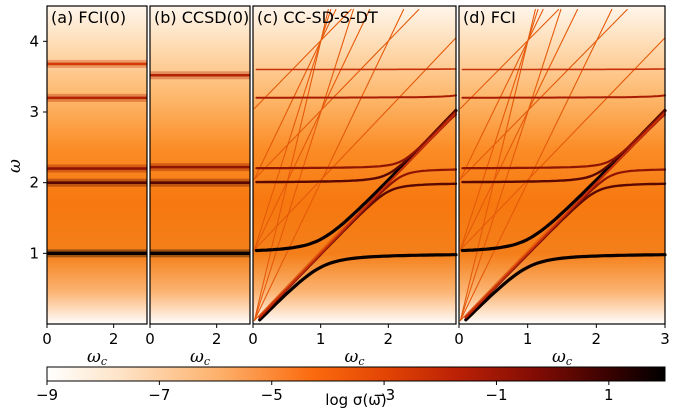 The image size is (690, 412). What do you see at coordinates (34, 253) in the screenshot?
I see `y-tick-label: 1` at bounding box center [34, 253].